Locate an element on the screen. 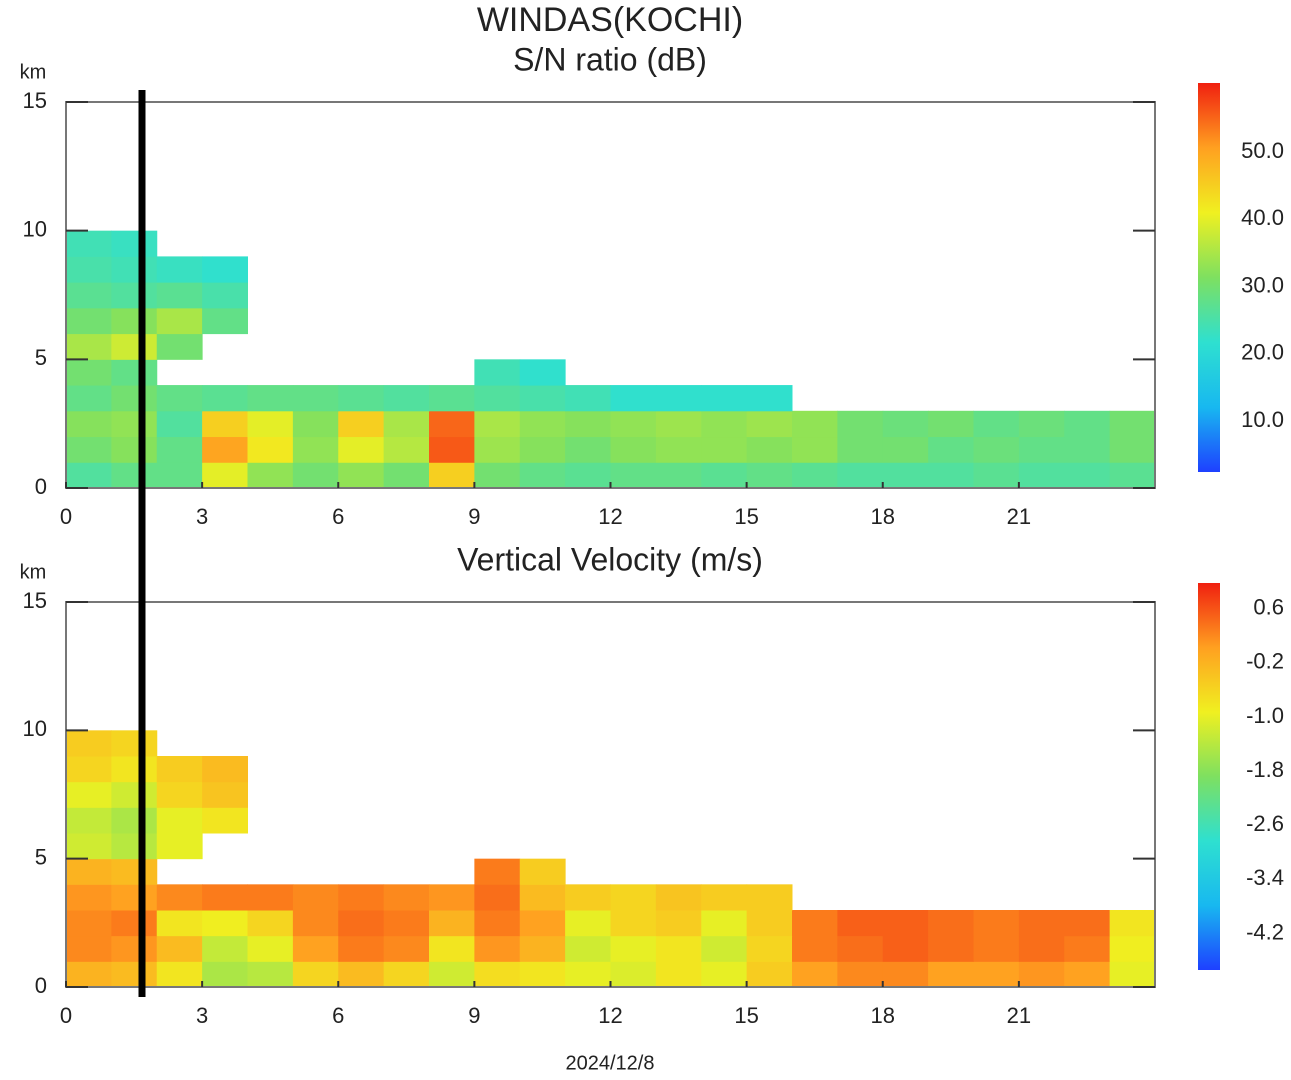  chart-title: WINDAS(KOCHI) is located at coordinates (610, 20).